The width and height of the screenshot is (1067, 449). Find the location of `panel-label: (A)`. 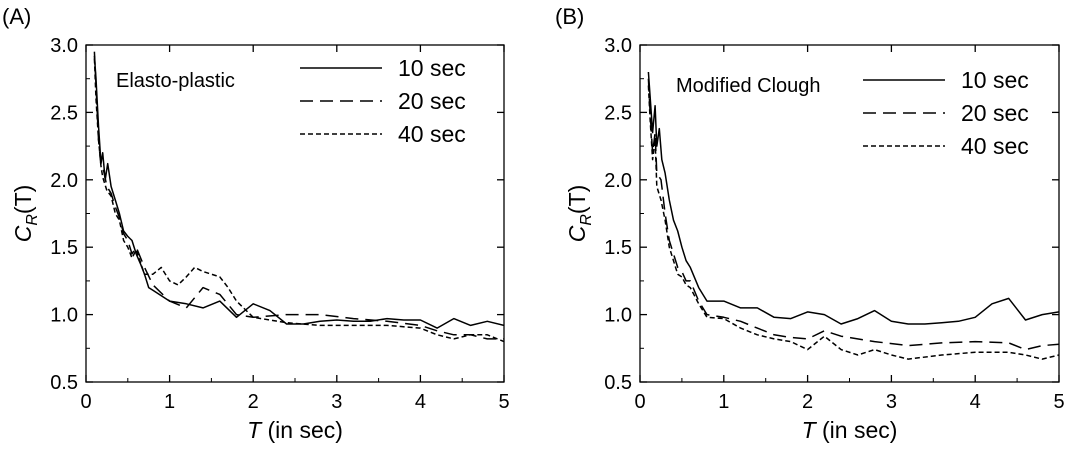

panel-label: (A) is located at coordinates (16, 16).